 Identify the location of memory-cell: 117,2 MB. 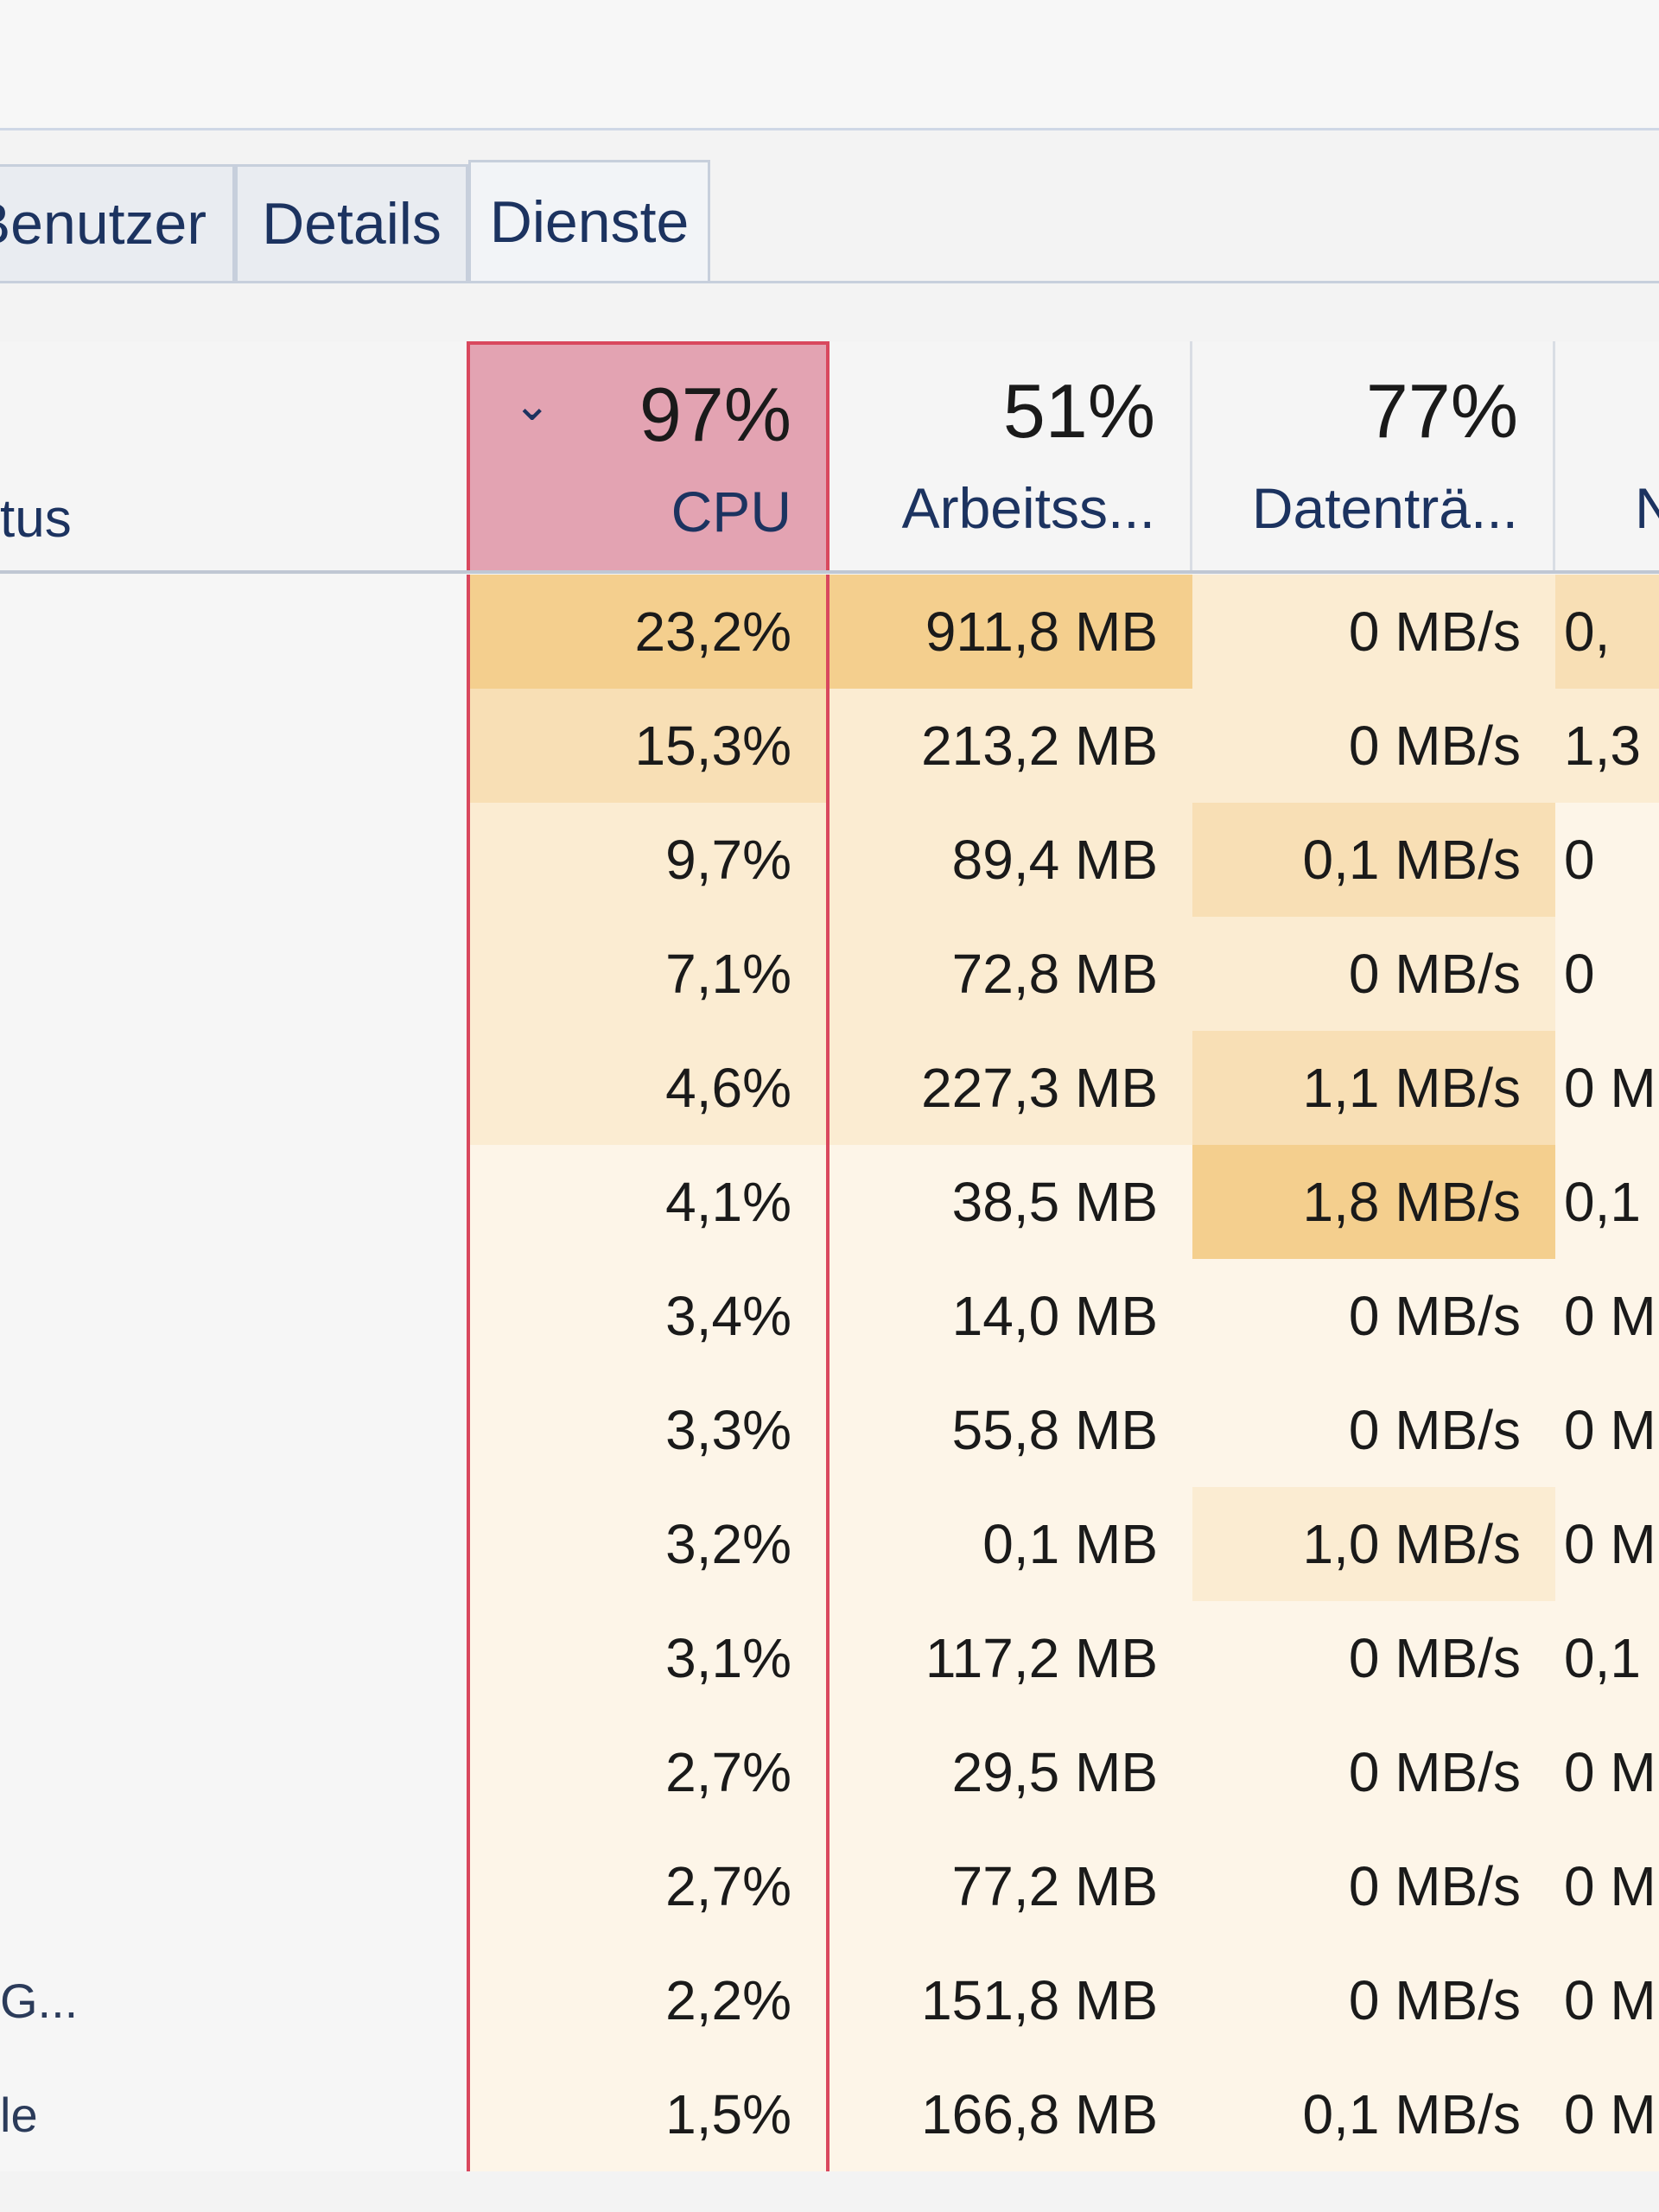
(1011, 1658).